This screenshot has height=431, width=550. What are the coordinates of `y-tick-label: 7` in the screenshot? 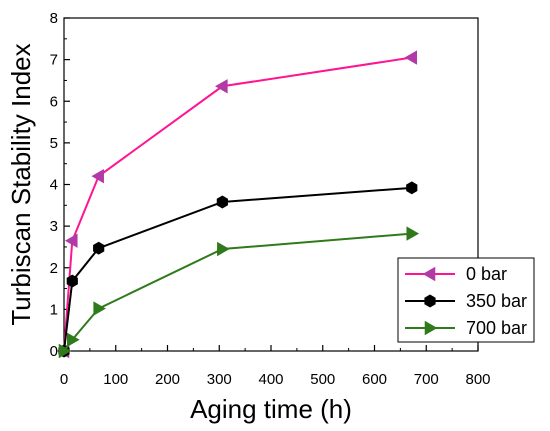 It's located at (54, 60).